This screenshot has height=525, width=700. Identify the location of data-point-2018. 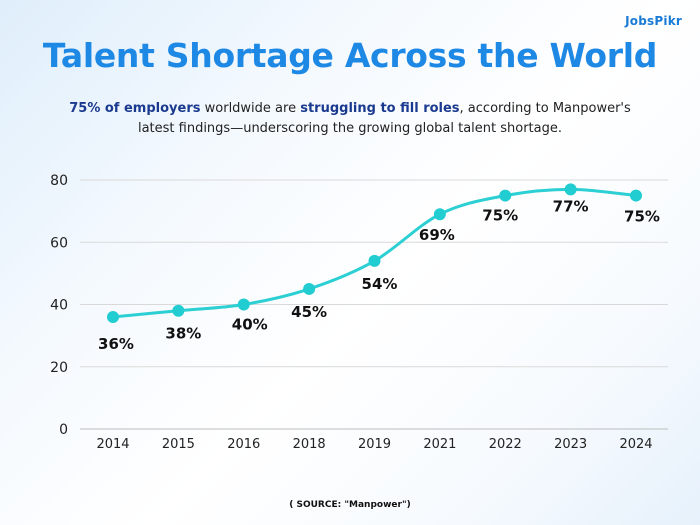
(309, 288).